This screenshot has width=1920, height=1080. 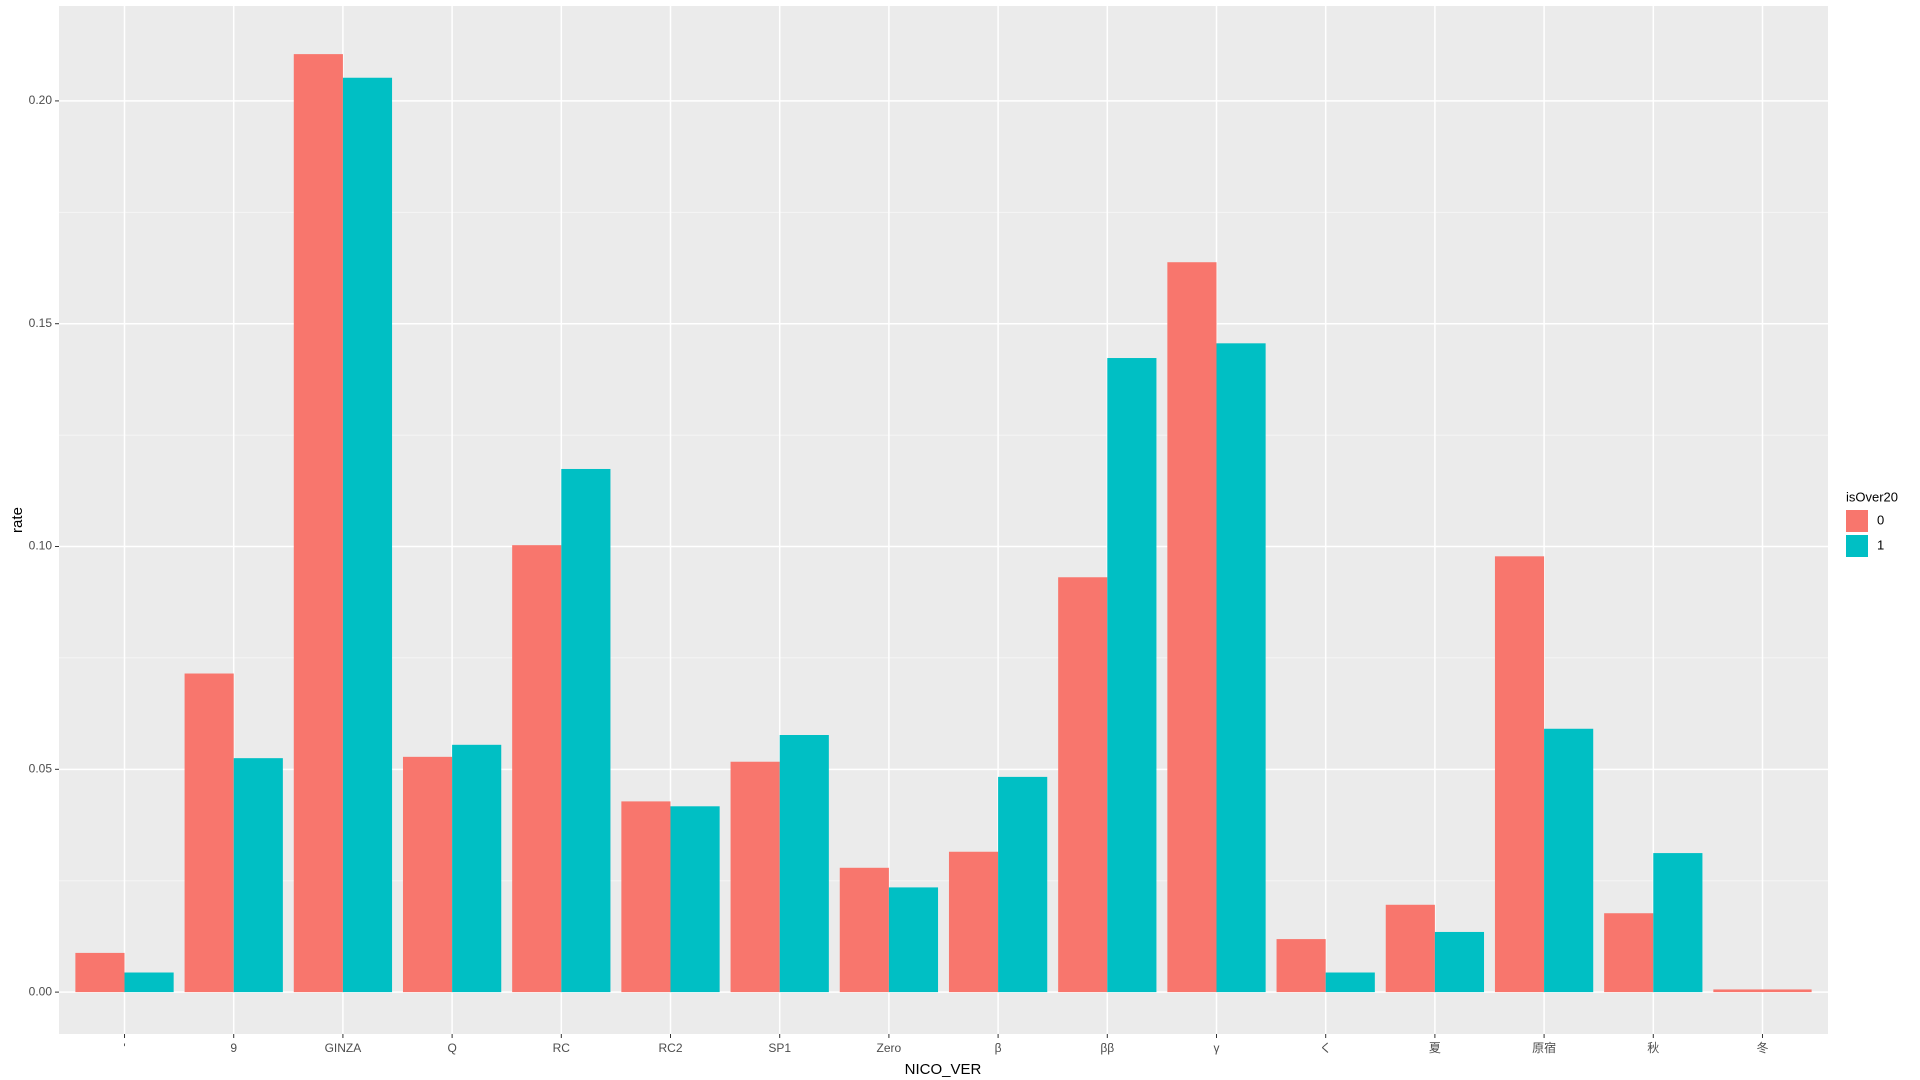 I want to click on x-tick-label: ββ, so click(x=1107, y=1048).